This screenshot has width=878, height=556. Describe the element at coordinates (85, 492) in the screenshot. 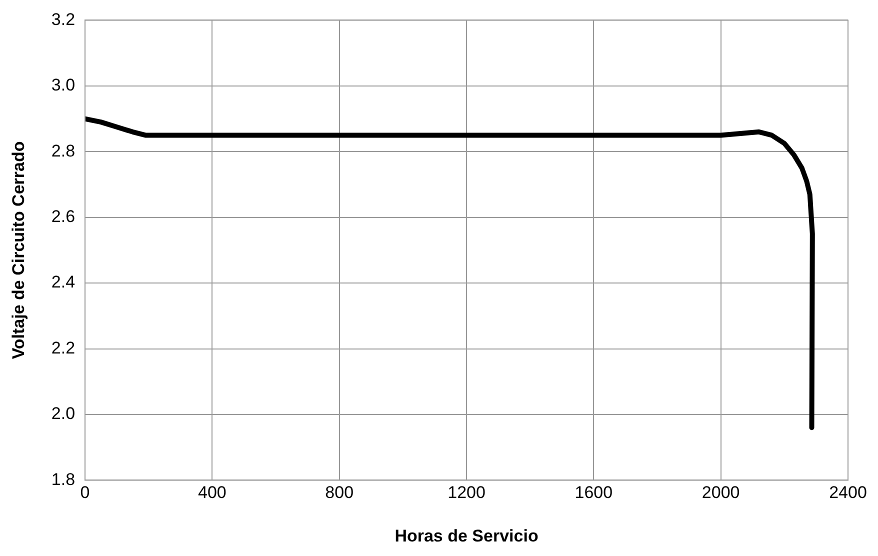

I see `x-tick-label: 0` at that location.